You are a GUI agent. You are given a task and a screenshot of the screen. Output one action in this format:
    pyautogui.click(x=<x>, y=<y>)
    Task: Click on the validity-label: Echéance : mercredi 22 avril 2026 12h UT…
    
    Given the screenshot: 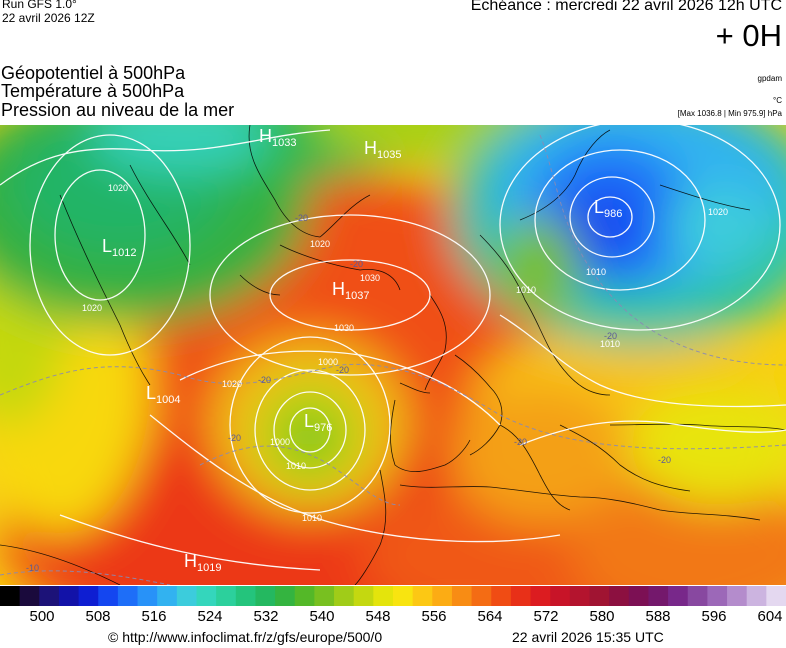 What is the action you would take?
    pyautogui.click(x=626, y=7)
    